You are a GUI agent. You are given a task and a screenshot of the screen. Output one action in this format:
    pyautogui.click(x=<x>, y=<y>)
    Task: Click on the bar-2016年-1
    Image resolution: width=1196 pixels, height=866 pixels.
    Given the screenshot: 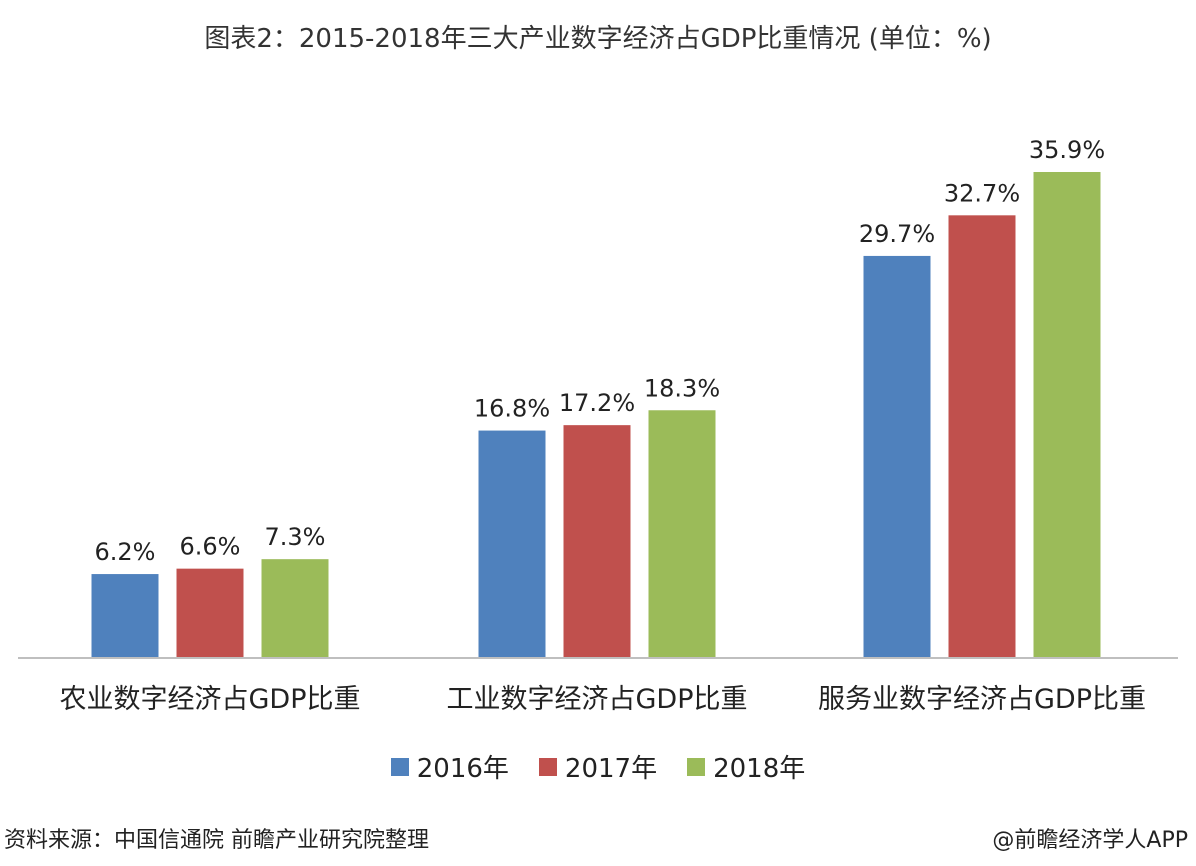 What is the action you would take?
    pyautogui.click(x=512, y=544)
    